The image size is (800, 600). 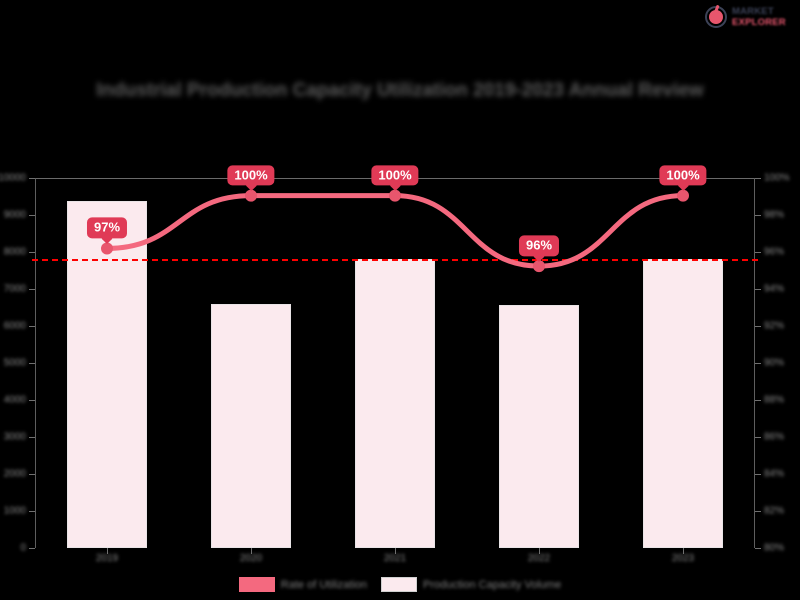 I want to click on y-axis-left-label: 2000, so click(x=14, y=474).